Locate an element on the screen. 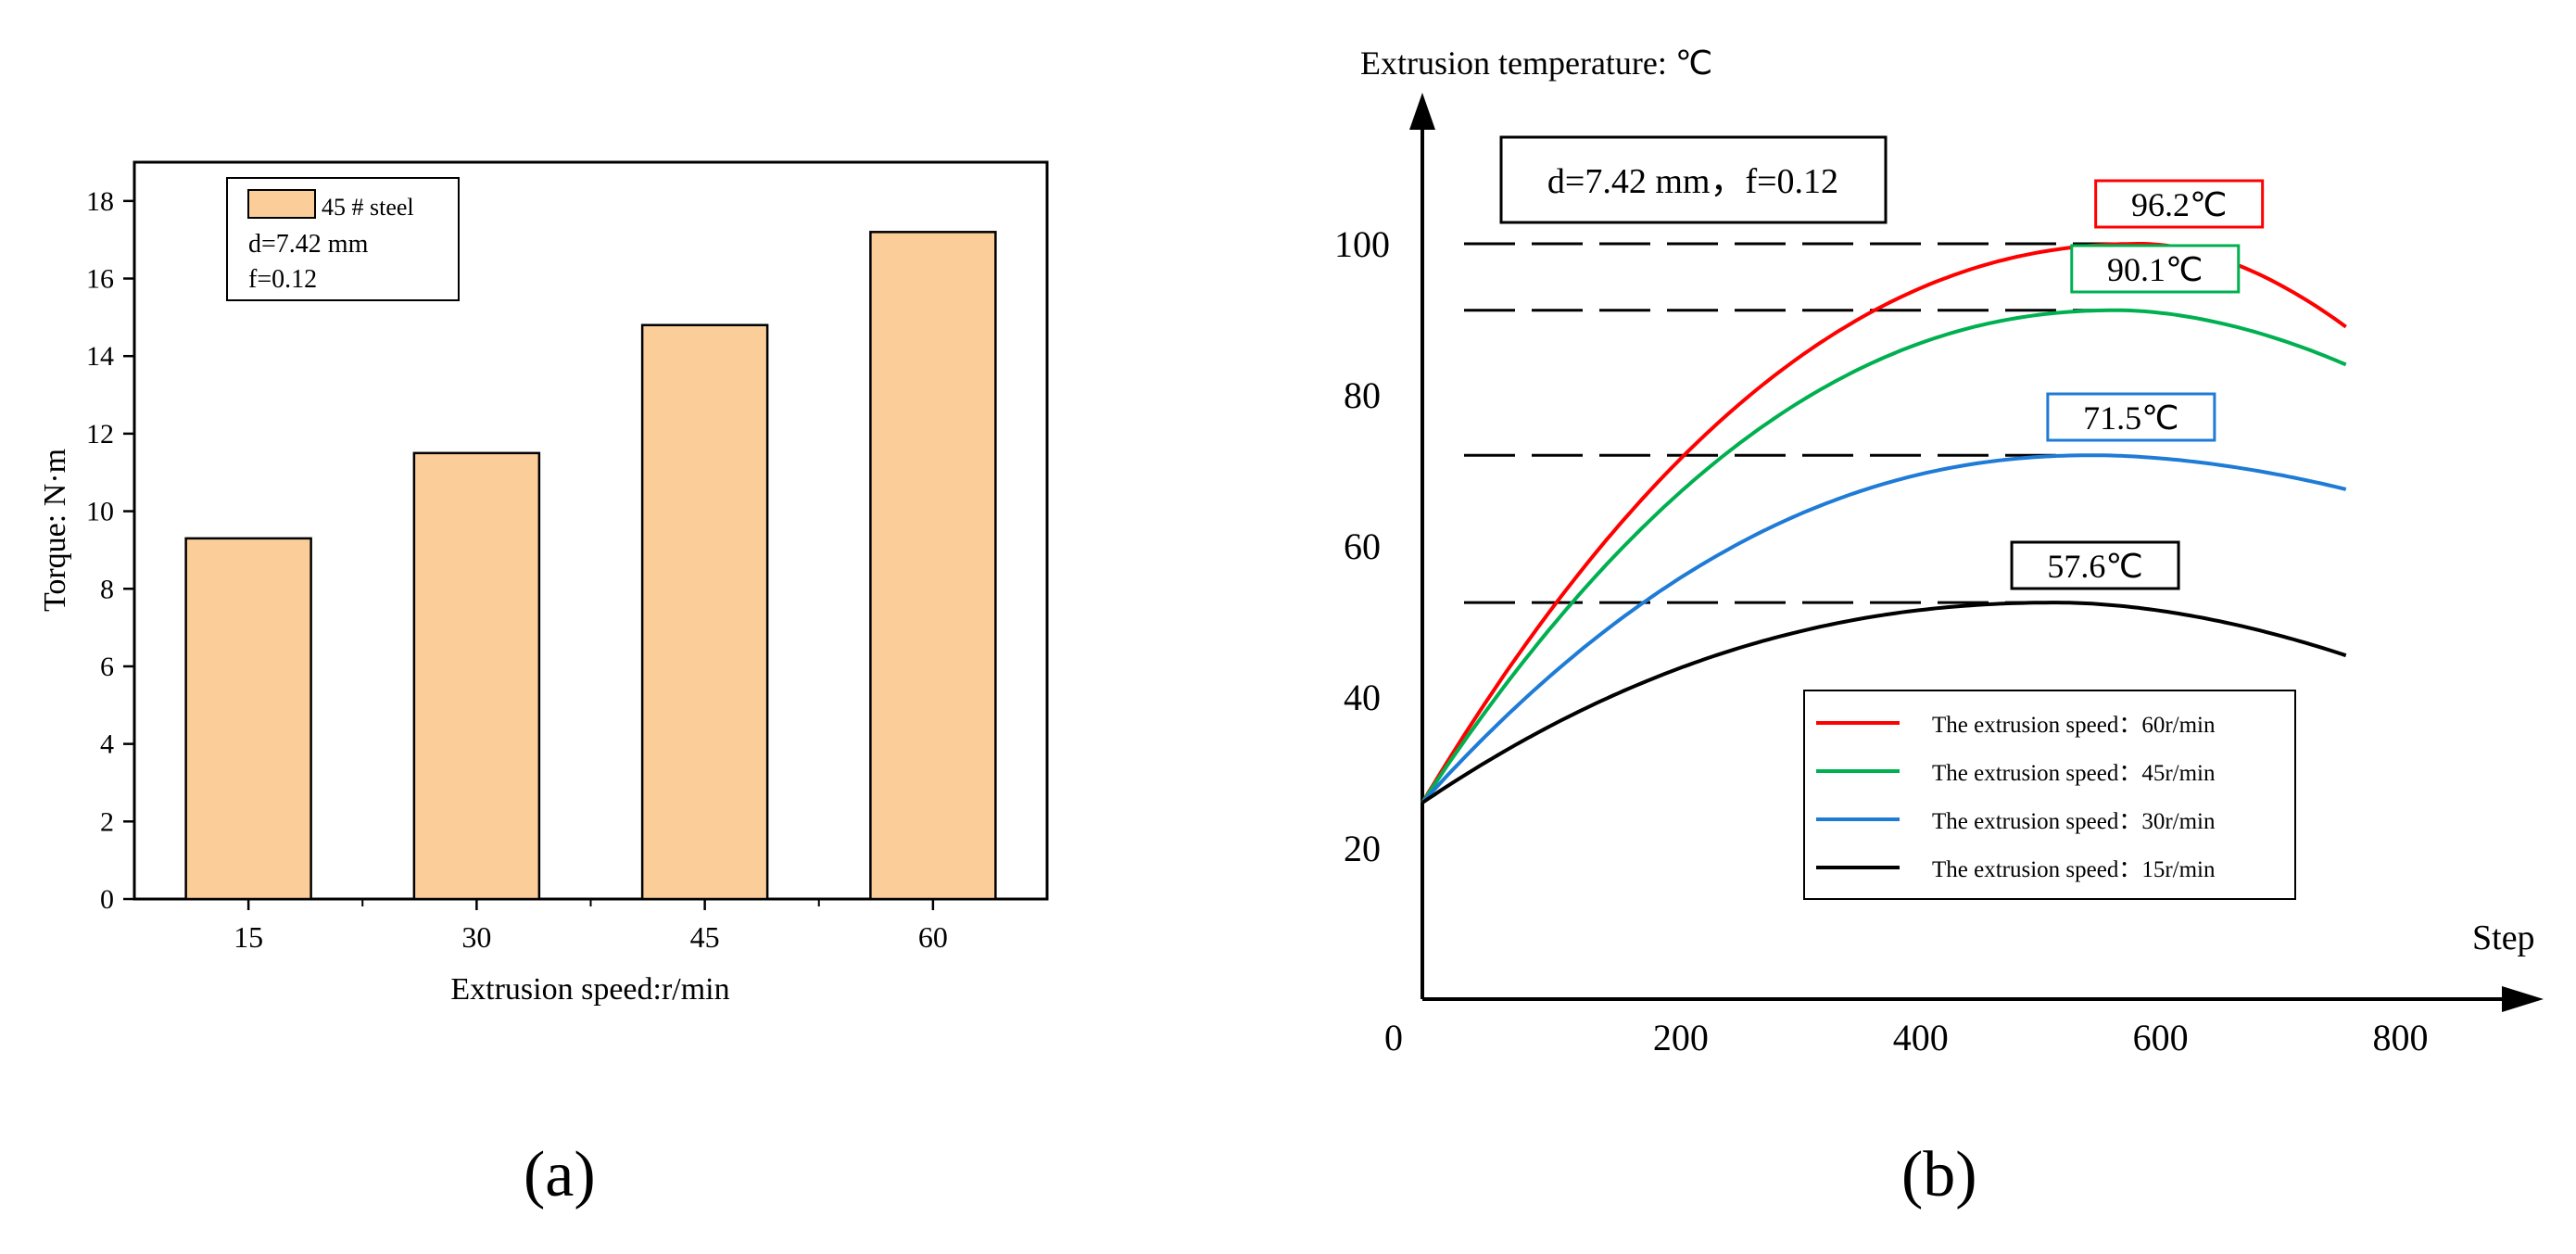 This screenshot has width=2576, height=1254. bar-y-tick-label: 14 is located at coordinates (100, 356).